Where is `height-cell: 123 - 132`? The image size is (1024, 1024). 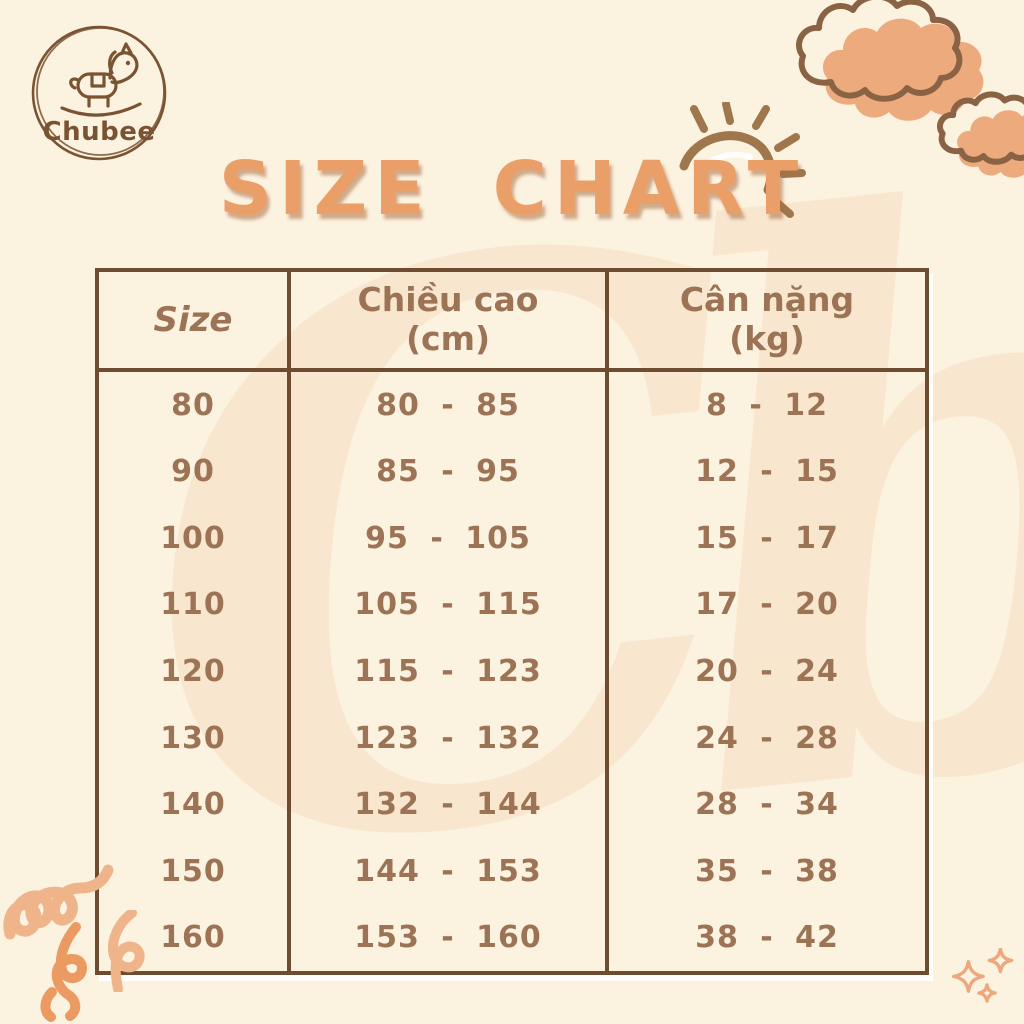 height-cell: 123 - 132 is located at coordinates (446, 738).